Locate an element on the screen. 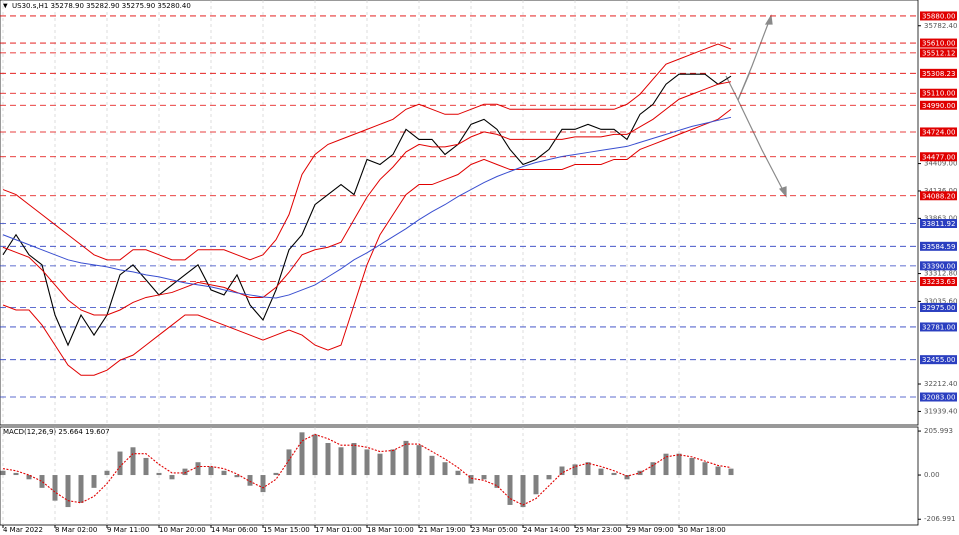 This screenshot has width=959, height=535. level-label: 35512.12 is located at coordinates (938, 53).